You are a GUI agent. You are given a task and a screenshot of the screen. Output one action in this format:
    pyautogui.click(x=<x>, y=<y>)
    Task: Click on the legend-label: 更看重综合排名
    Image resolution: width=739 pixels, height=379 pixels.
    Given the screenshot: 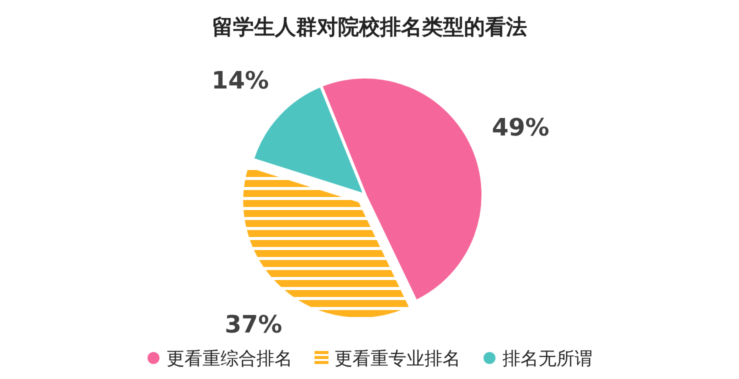 What is the action you would take?
    pyautogui.click(x=229, y=359)
    